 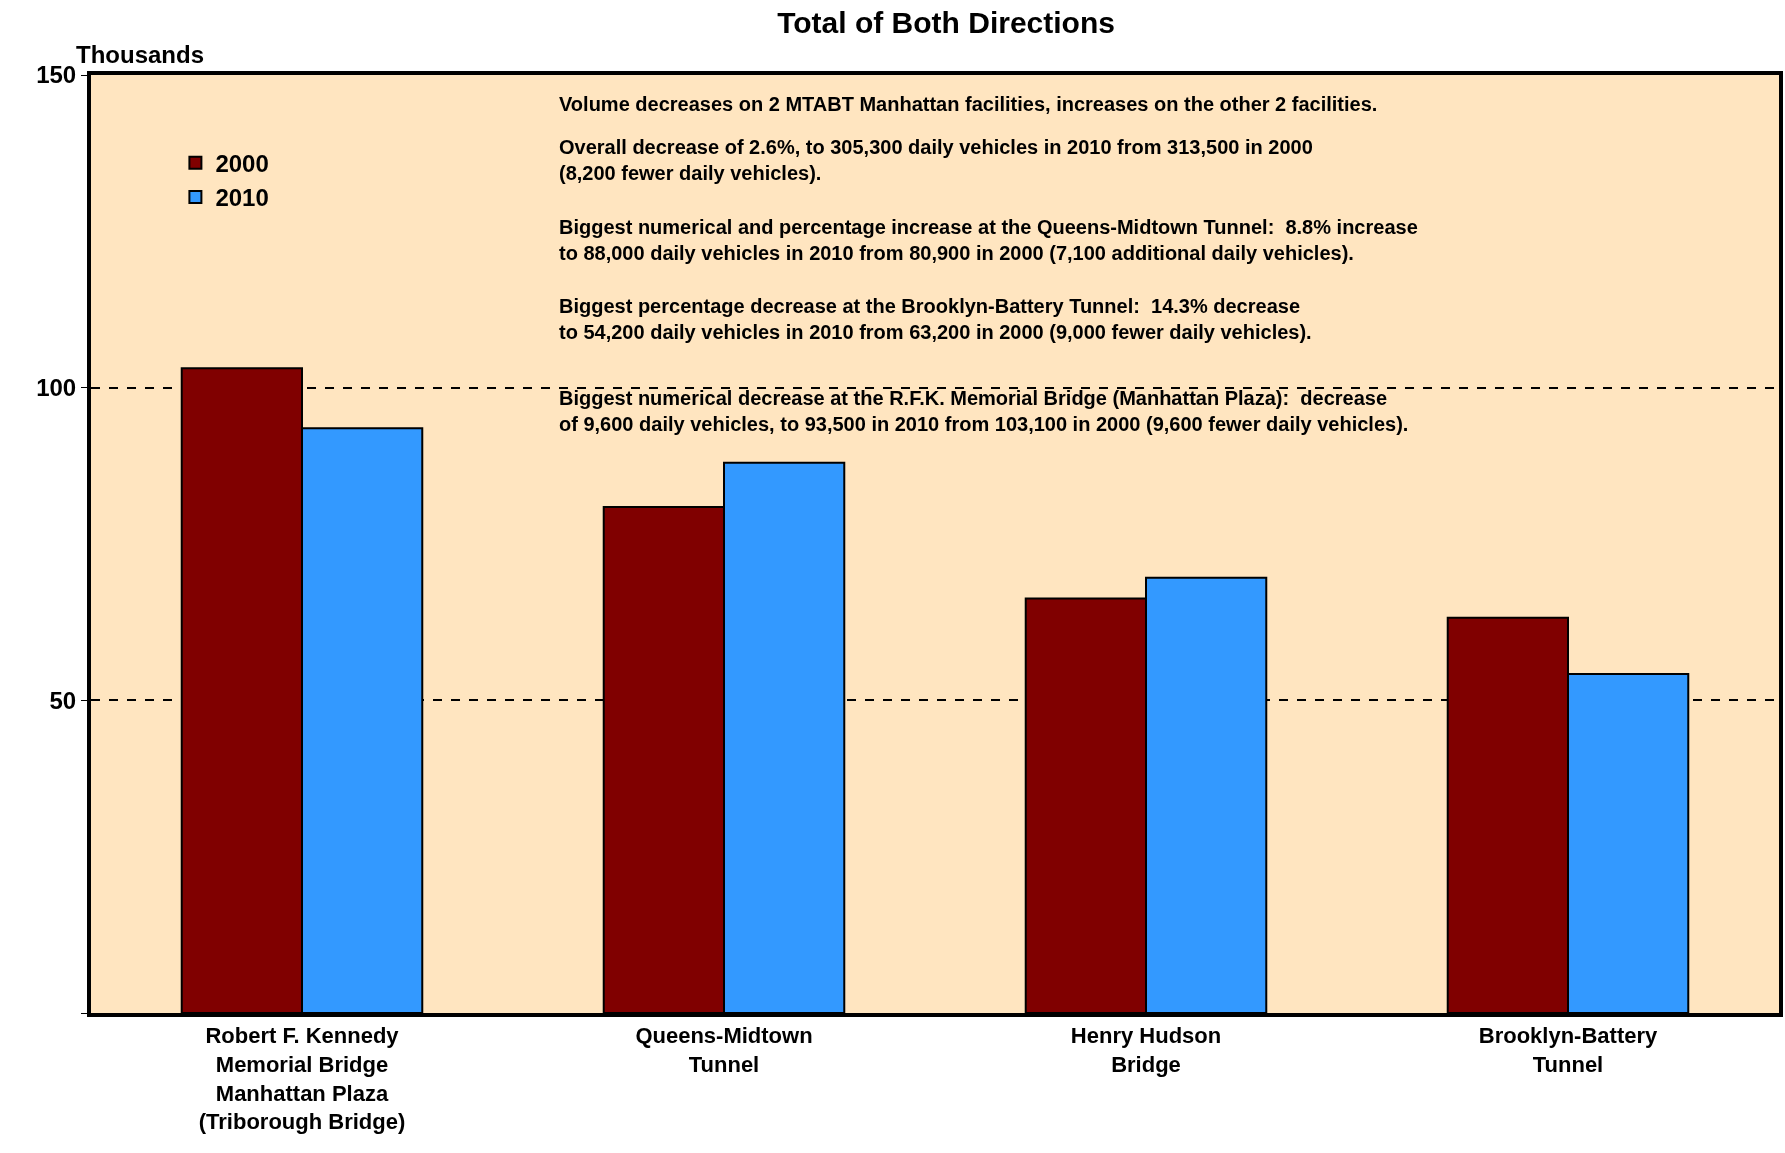 I want to click on x-tick-label: Henry Hudson Bridge, so click(x=1146, y=1050).